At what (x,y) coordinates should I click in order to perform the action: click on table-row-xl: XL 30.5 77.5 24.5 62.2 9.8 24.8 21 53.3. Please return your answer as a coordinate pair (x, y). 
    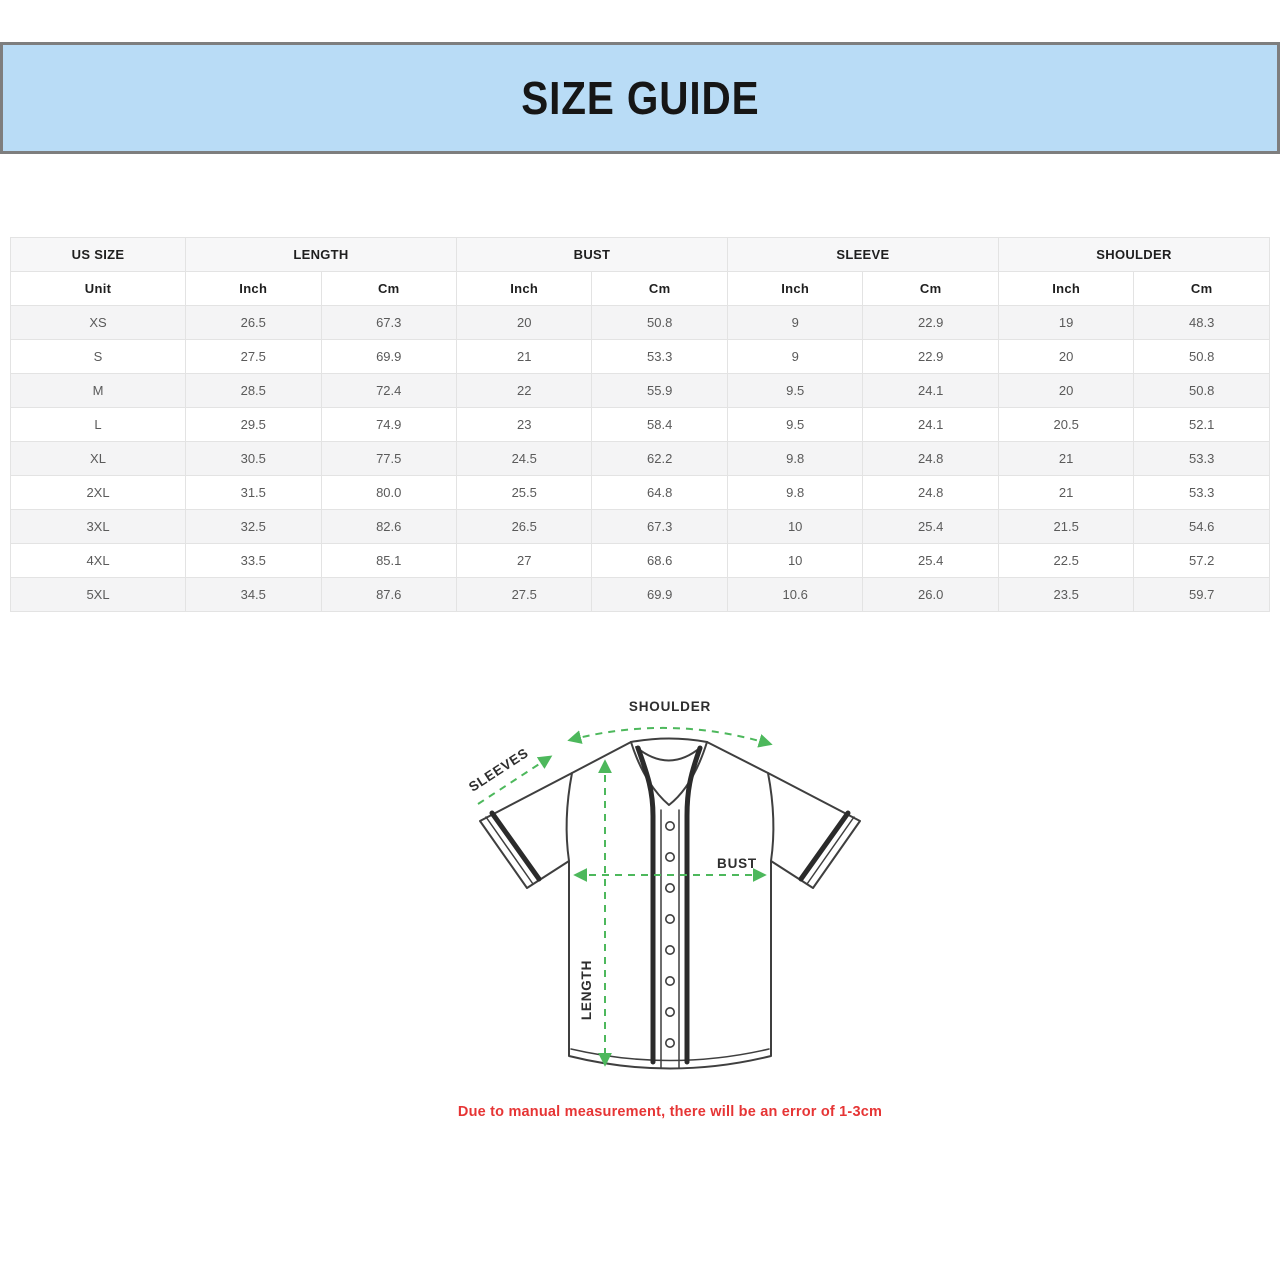
    Looking at the image, I should click on (639, 458).